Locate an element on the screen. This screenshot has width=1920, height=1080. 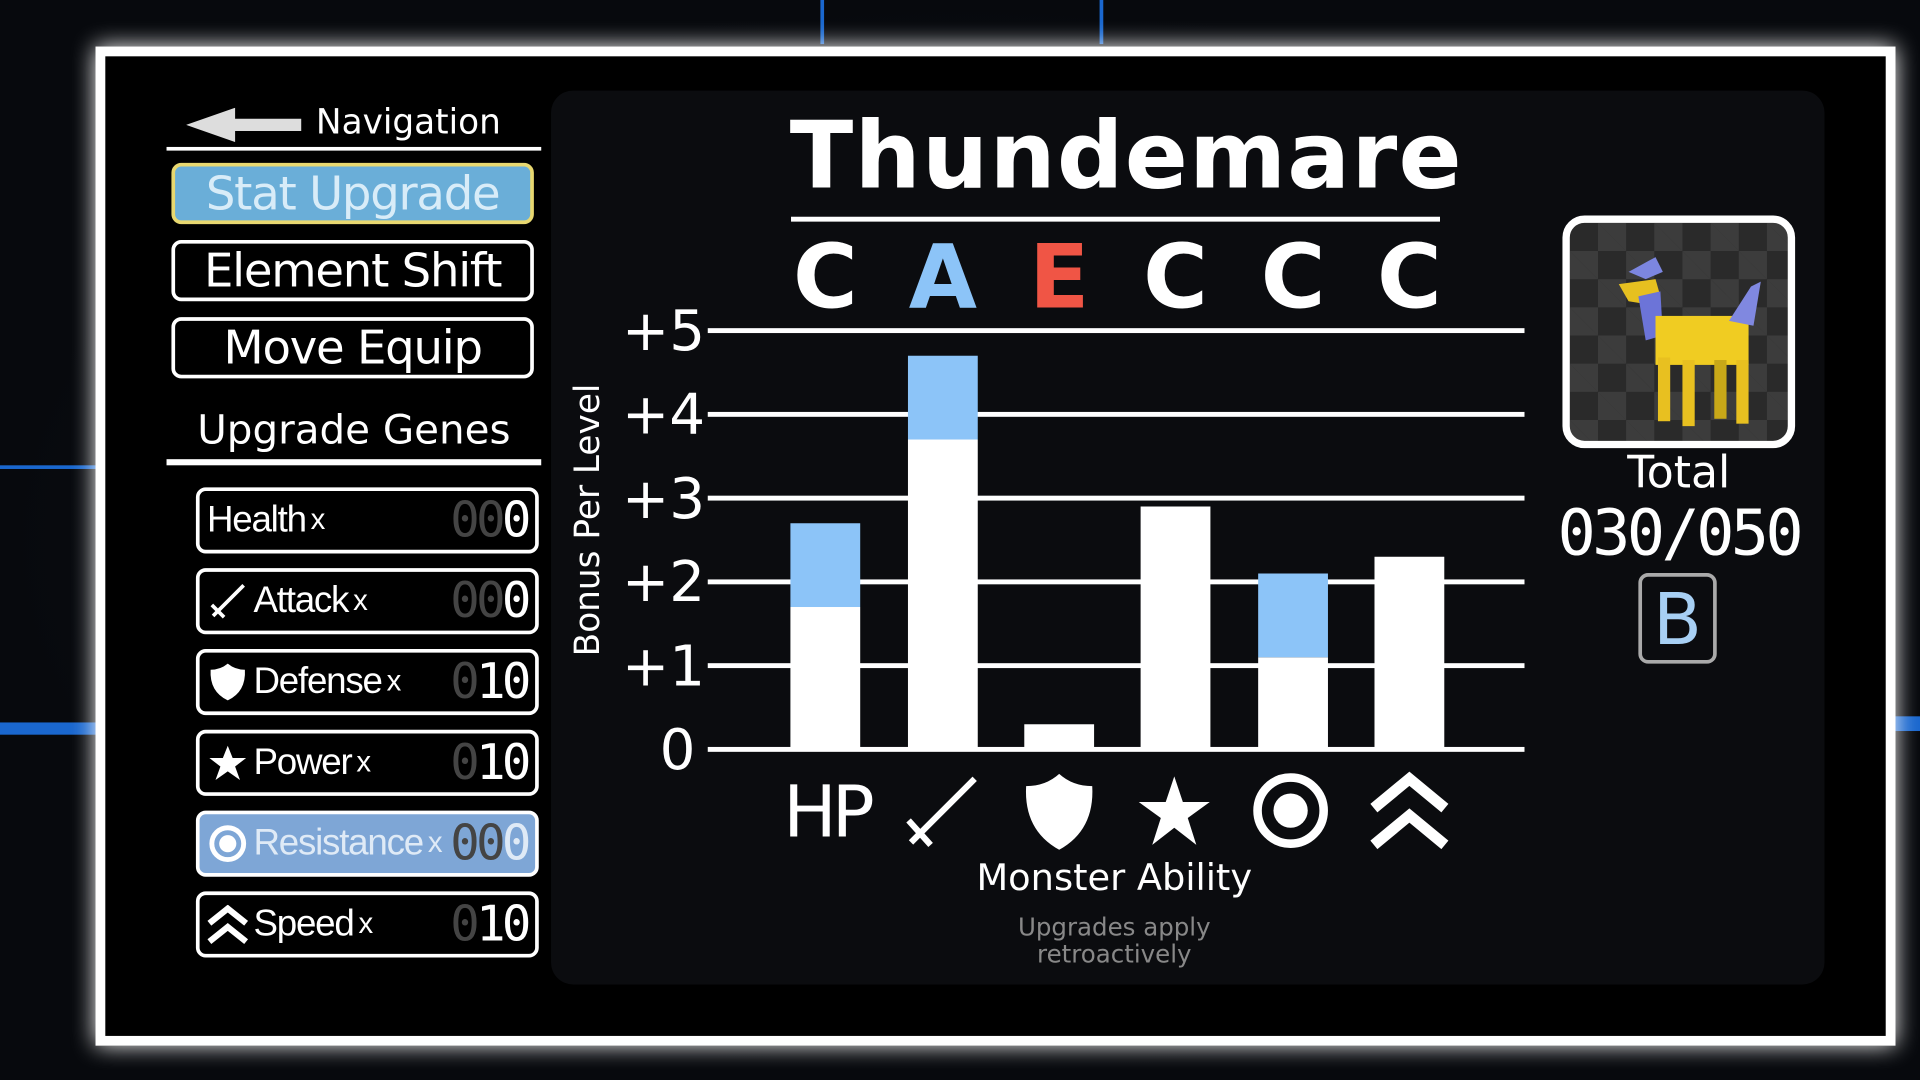
grade-letter: A is located at coordinates (942, 277).